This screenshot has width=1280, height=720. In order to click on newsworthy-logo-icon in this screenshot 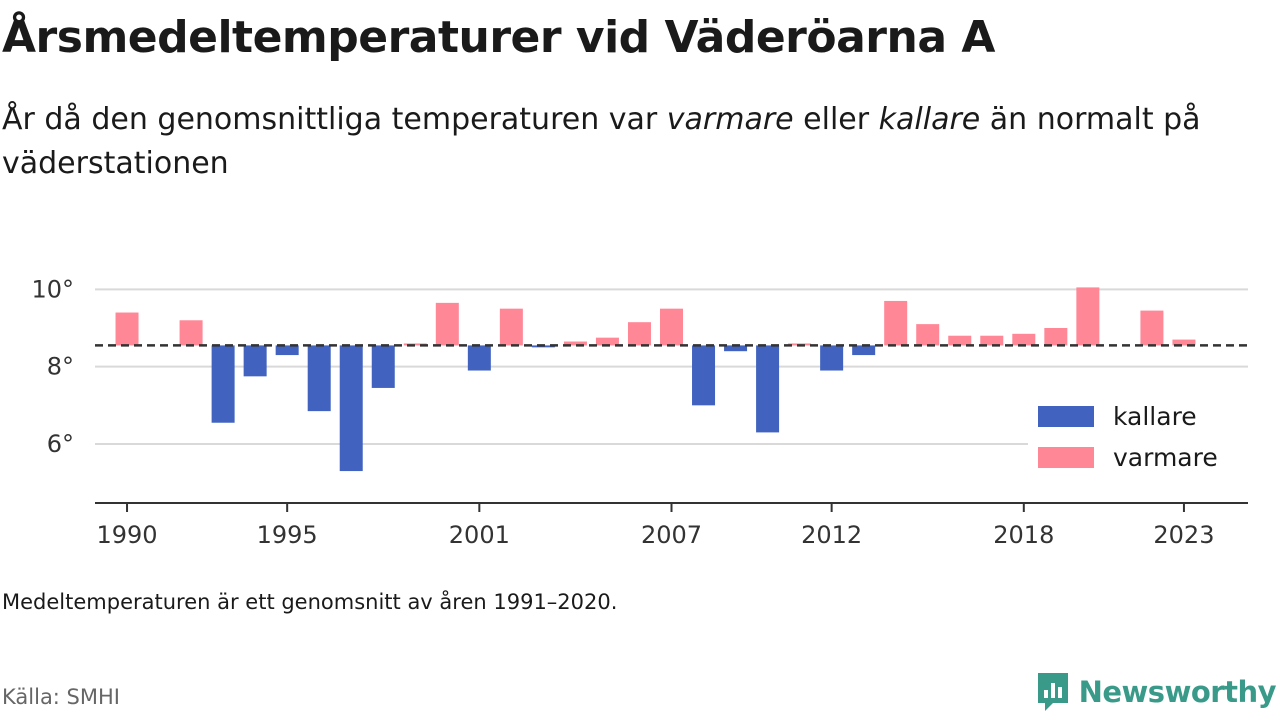, I will do `click(1052, 692)`.